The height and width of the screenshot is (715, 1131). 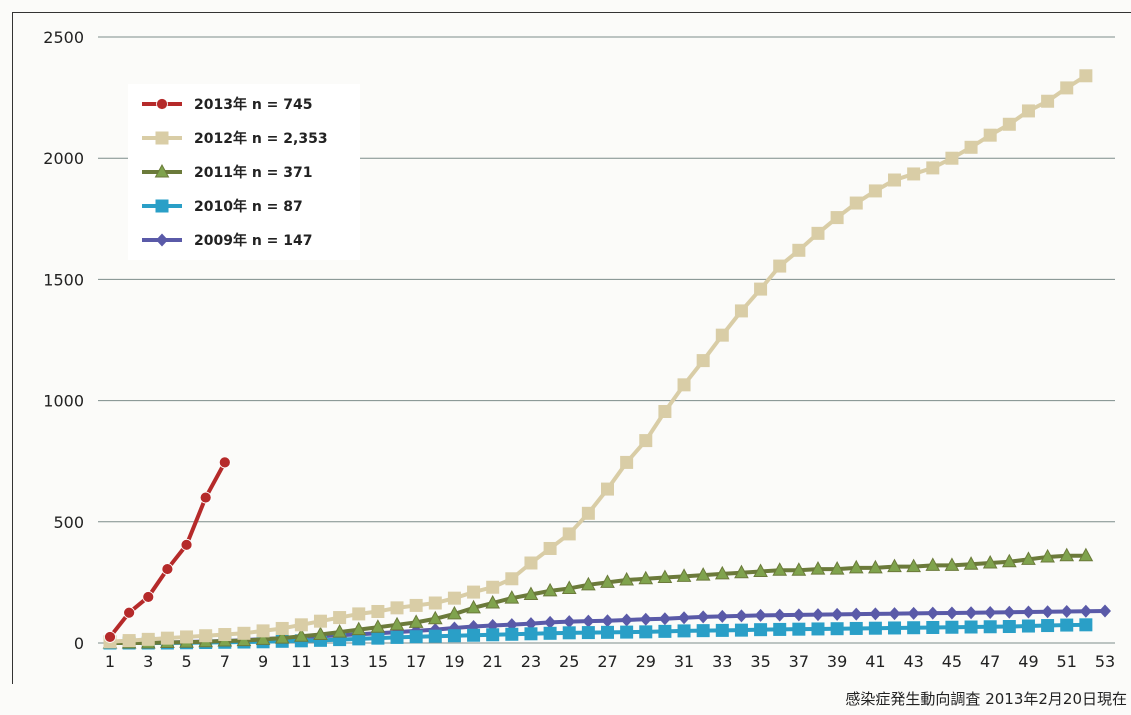 What do you see at coordinates (646, 661) in the screenshot?
I see `x-tick-label: 29` at bounding box center [646, 661].